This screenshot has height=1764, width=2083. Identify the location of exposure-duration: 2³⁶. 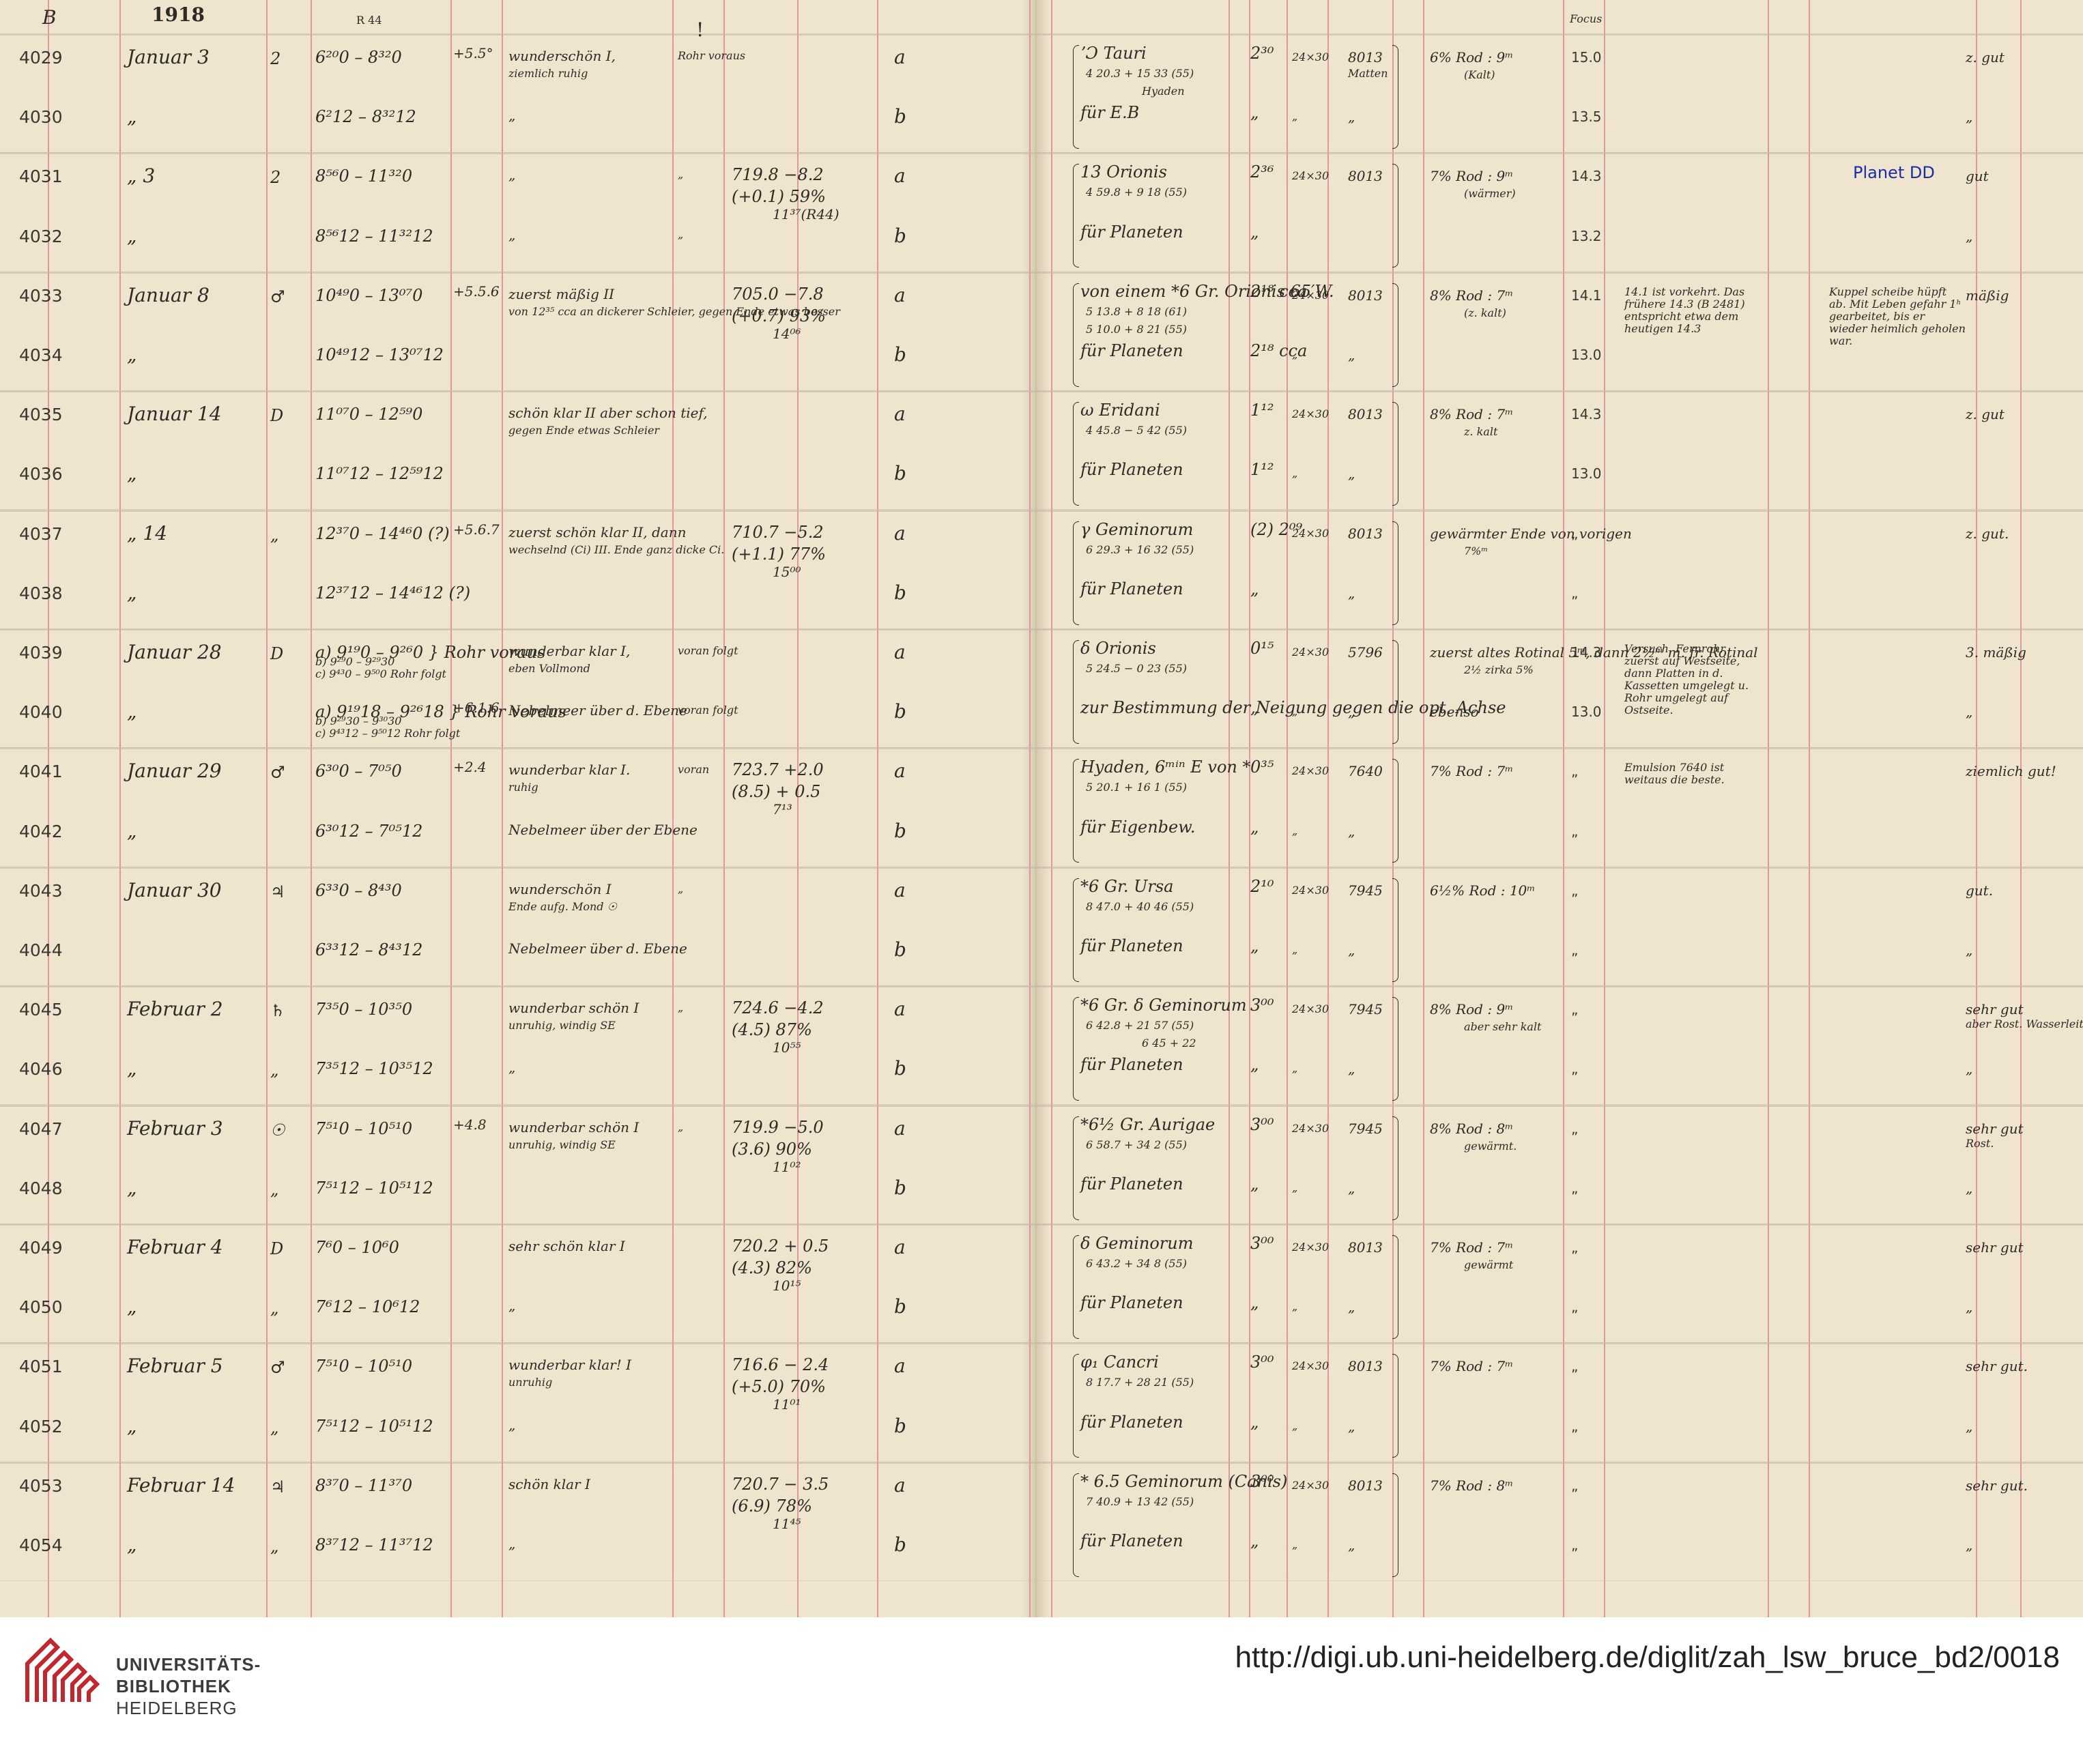
(1262, 172).